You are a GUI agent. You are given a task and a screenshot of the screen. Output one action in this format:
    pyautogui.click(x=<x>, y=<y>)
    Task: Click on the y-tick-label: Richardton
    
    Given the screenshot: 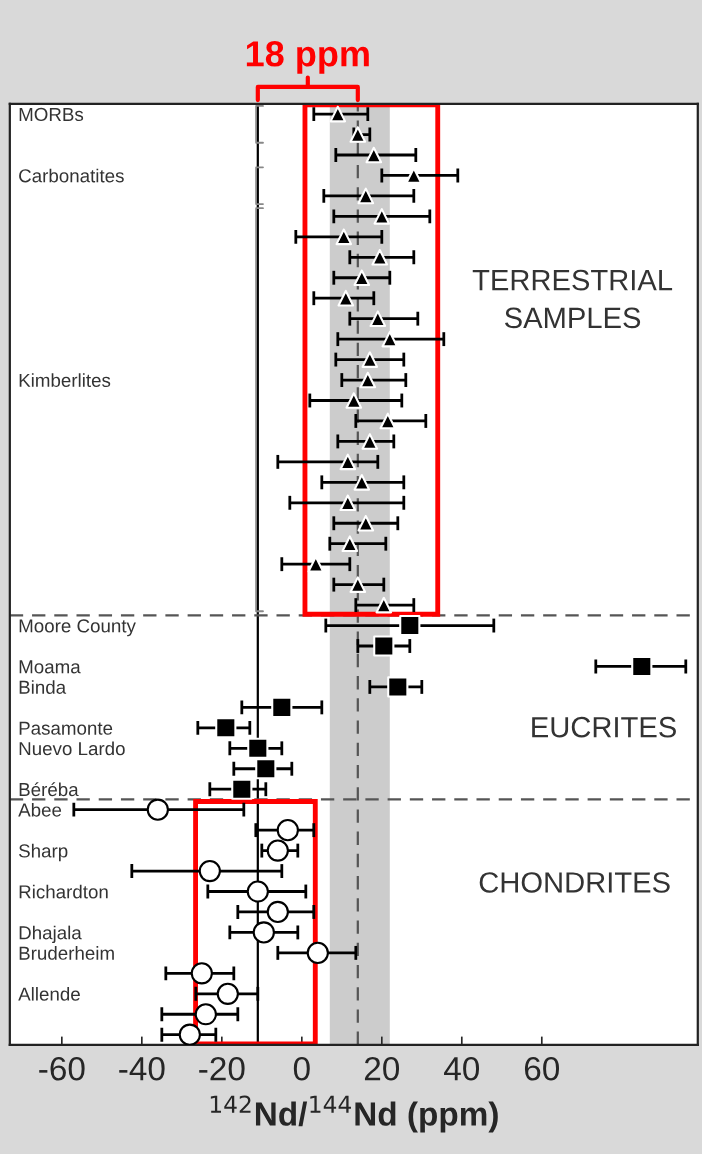 What is the action you would take?
    pyautogui.click(x=63, y=891)
    